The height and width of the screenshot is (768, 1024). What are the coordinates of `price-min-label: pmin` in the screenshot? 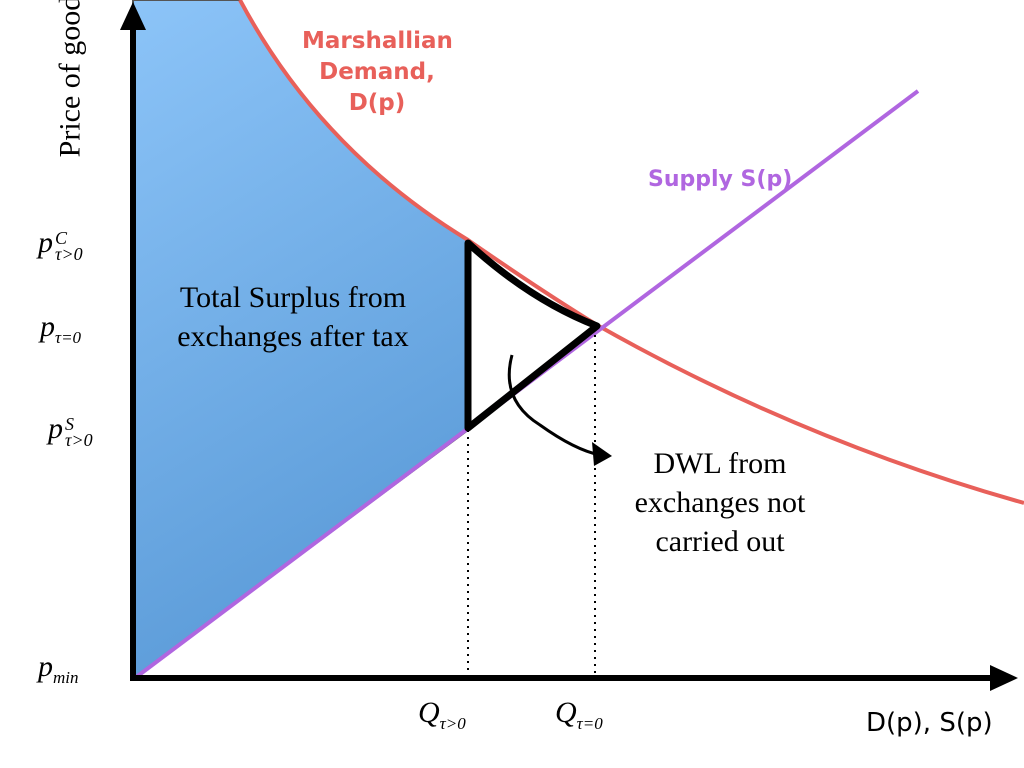 It's located at (58, 668).